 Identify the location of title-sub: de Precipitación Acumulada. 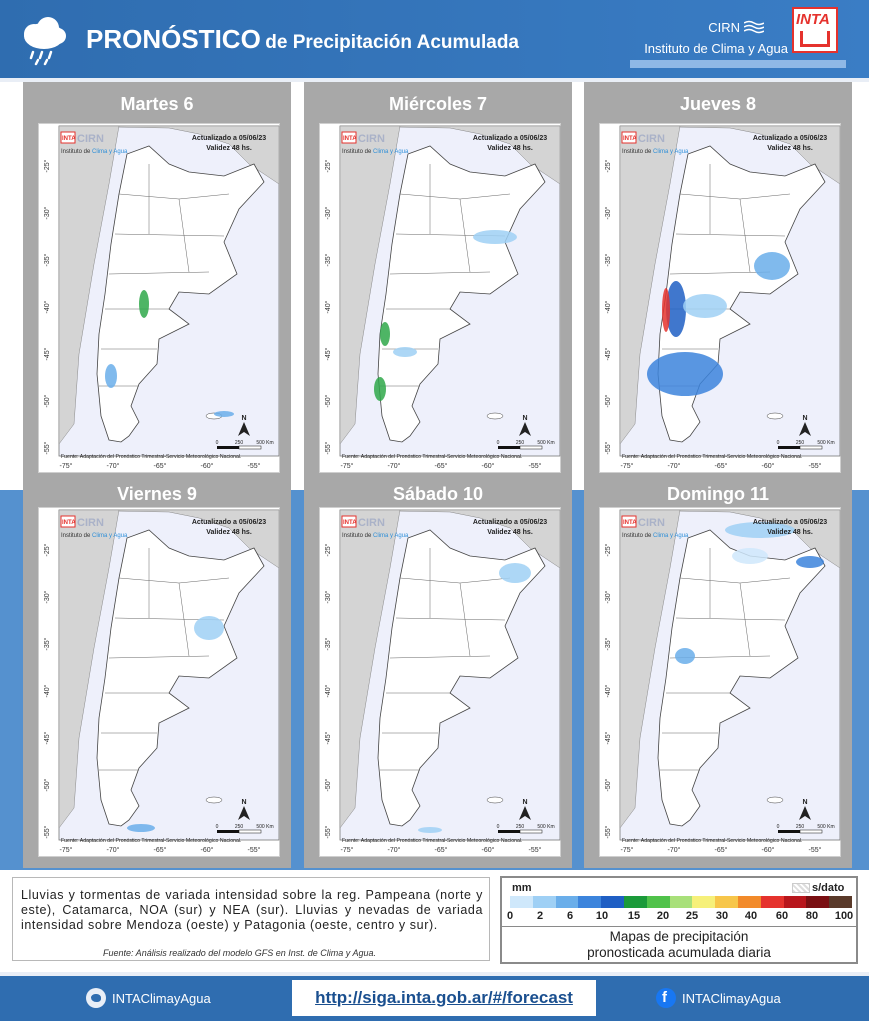
(392, 42).